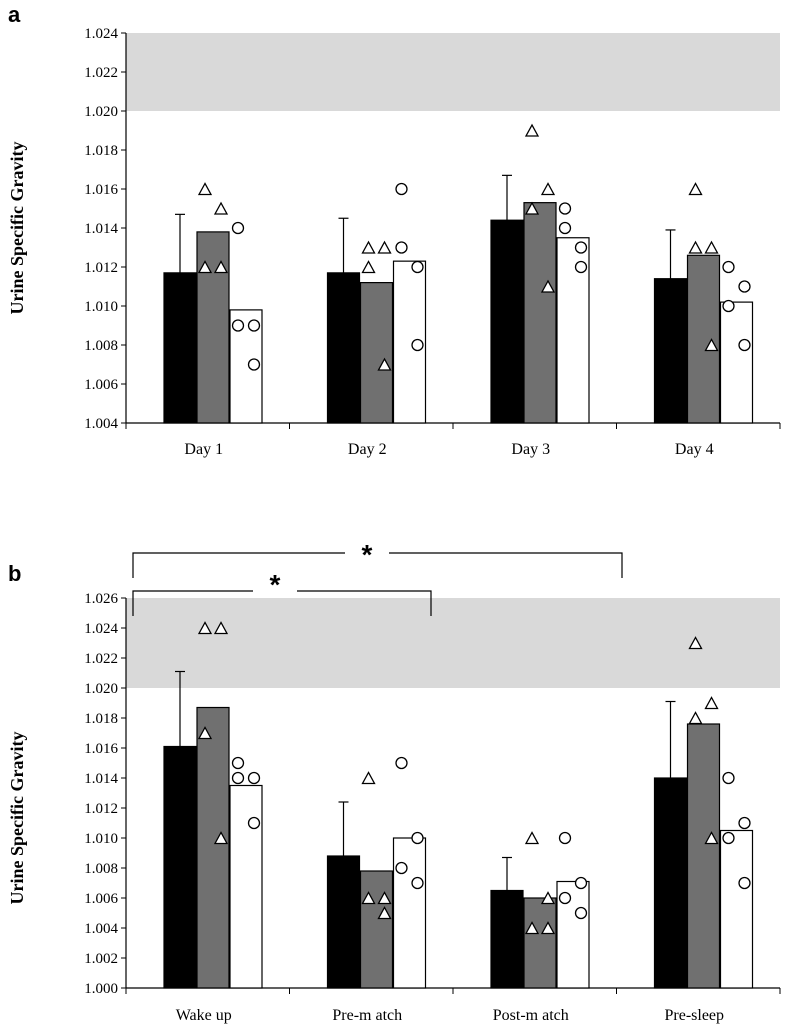 Image resolution: width=800 pixels, height=1029 pixels. Describe the element at coordinates (367, 449) in the screenshot. I see `category-label: Day 2` at that location.